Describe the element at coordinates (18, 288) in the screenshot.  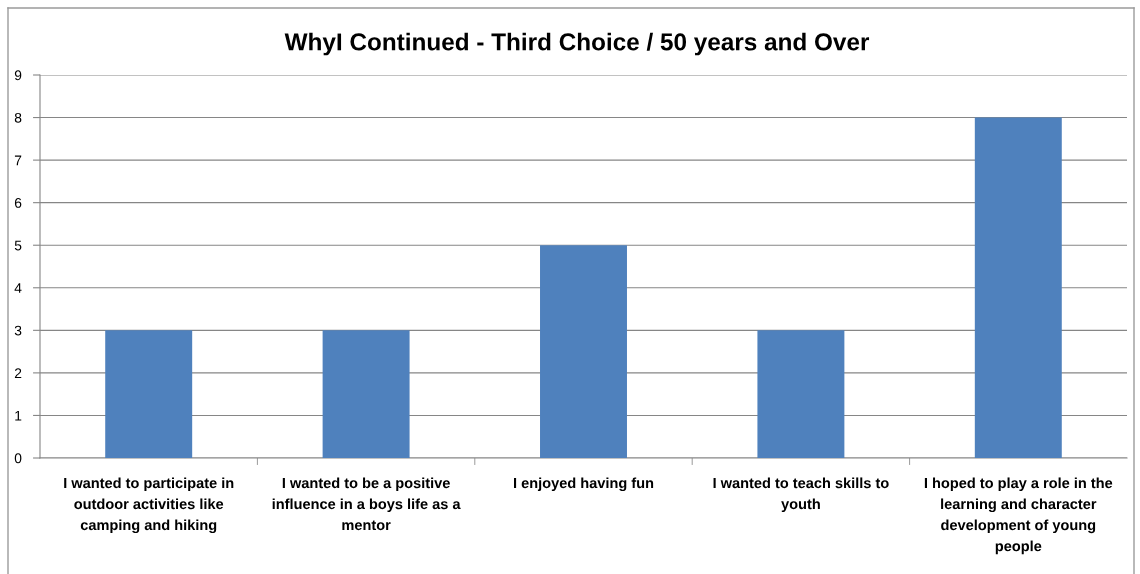
I see `y-tick-label: 4` at that location.